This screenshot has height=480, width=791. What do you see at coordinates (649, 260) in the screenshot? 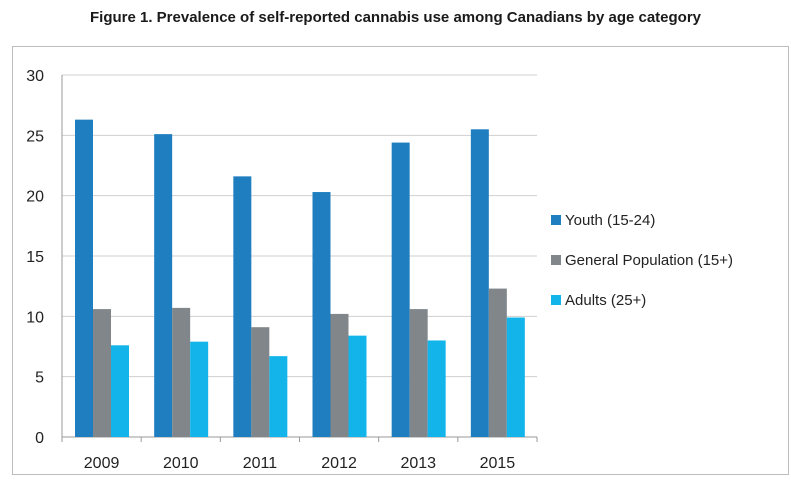
I see `legend-label: General Population (15+)` at bounding box center [649, 260].